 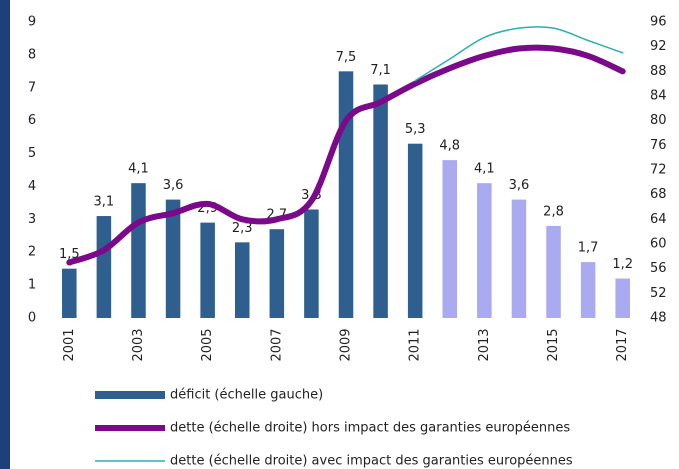 I want to click on y2-tick-label: 64, so click(x=658, y=219).